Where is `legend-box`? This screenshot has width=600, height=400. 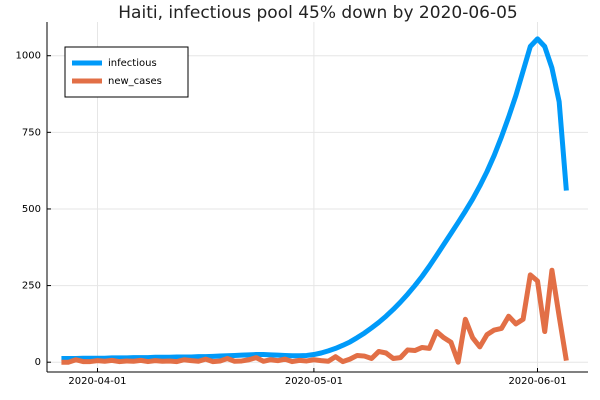 legend-box is located at coordinates (126, 72).